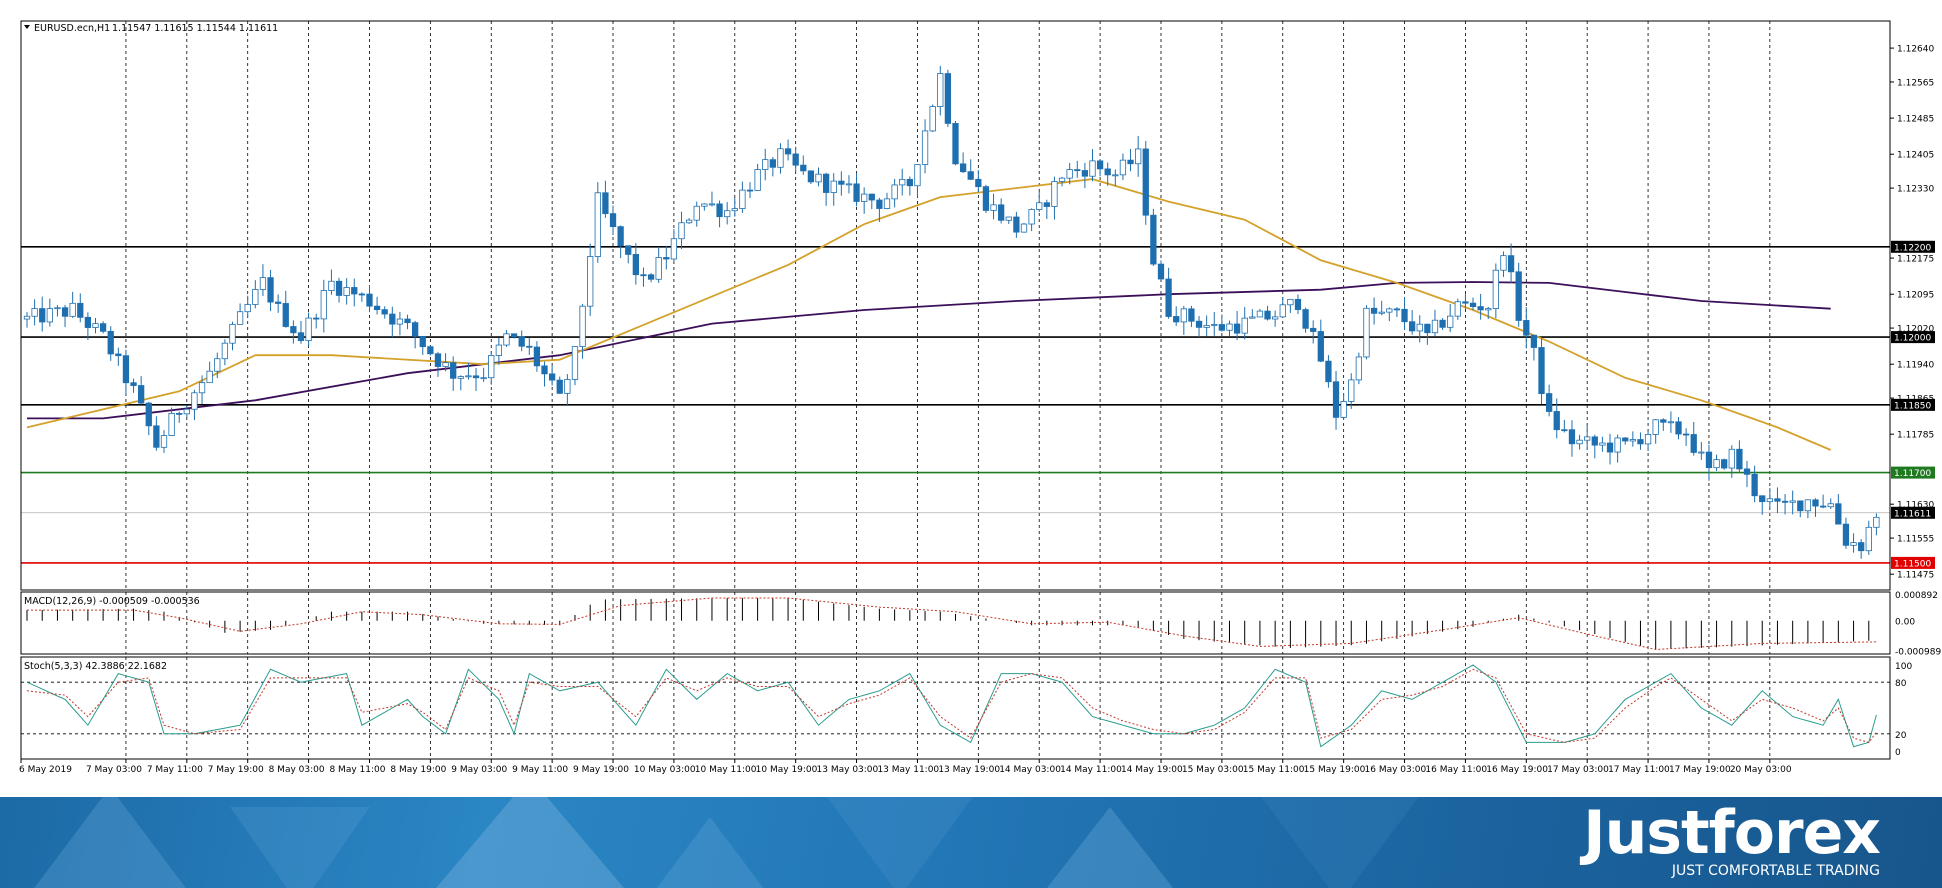 The image size is (1942, 888). Describe the element at coordinates (969, 770) in the screenshot. I see `time-tick-label: 13 May 19:00` at that location.